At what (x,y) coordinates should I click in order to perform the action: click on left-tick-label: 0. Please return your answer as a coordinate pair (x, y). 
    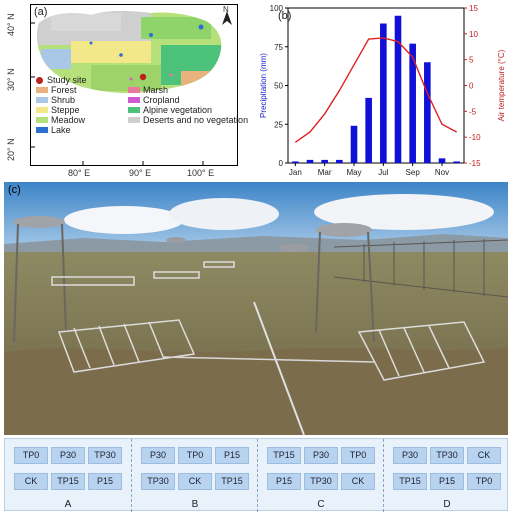
    Looking at the image, I should click on (281, 163).